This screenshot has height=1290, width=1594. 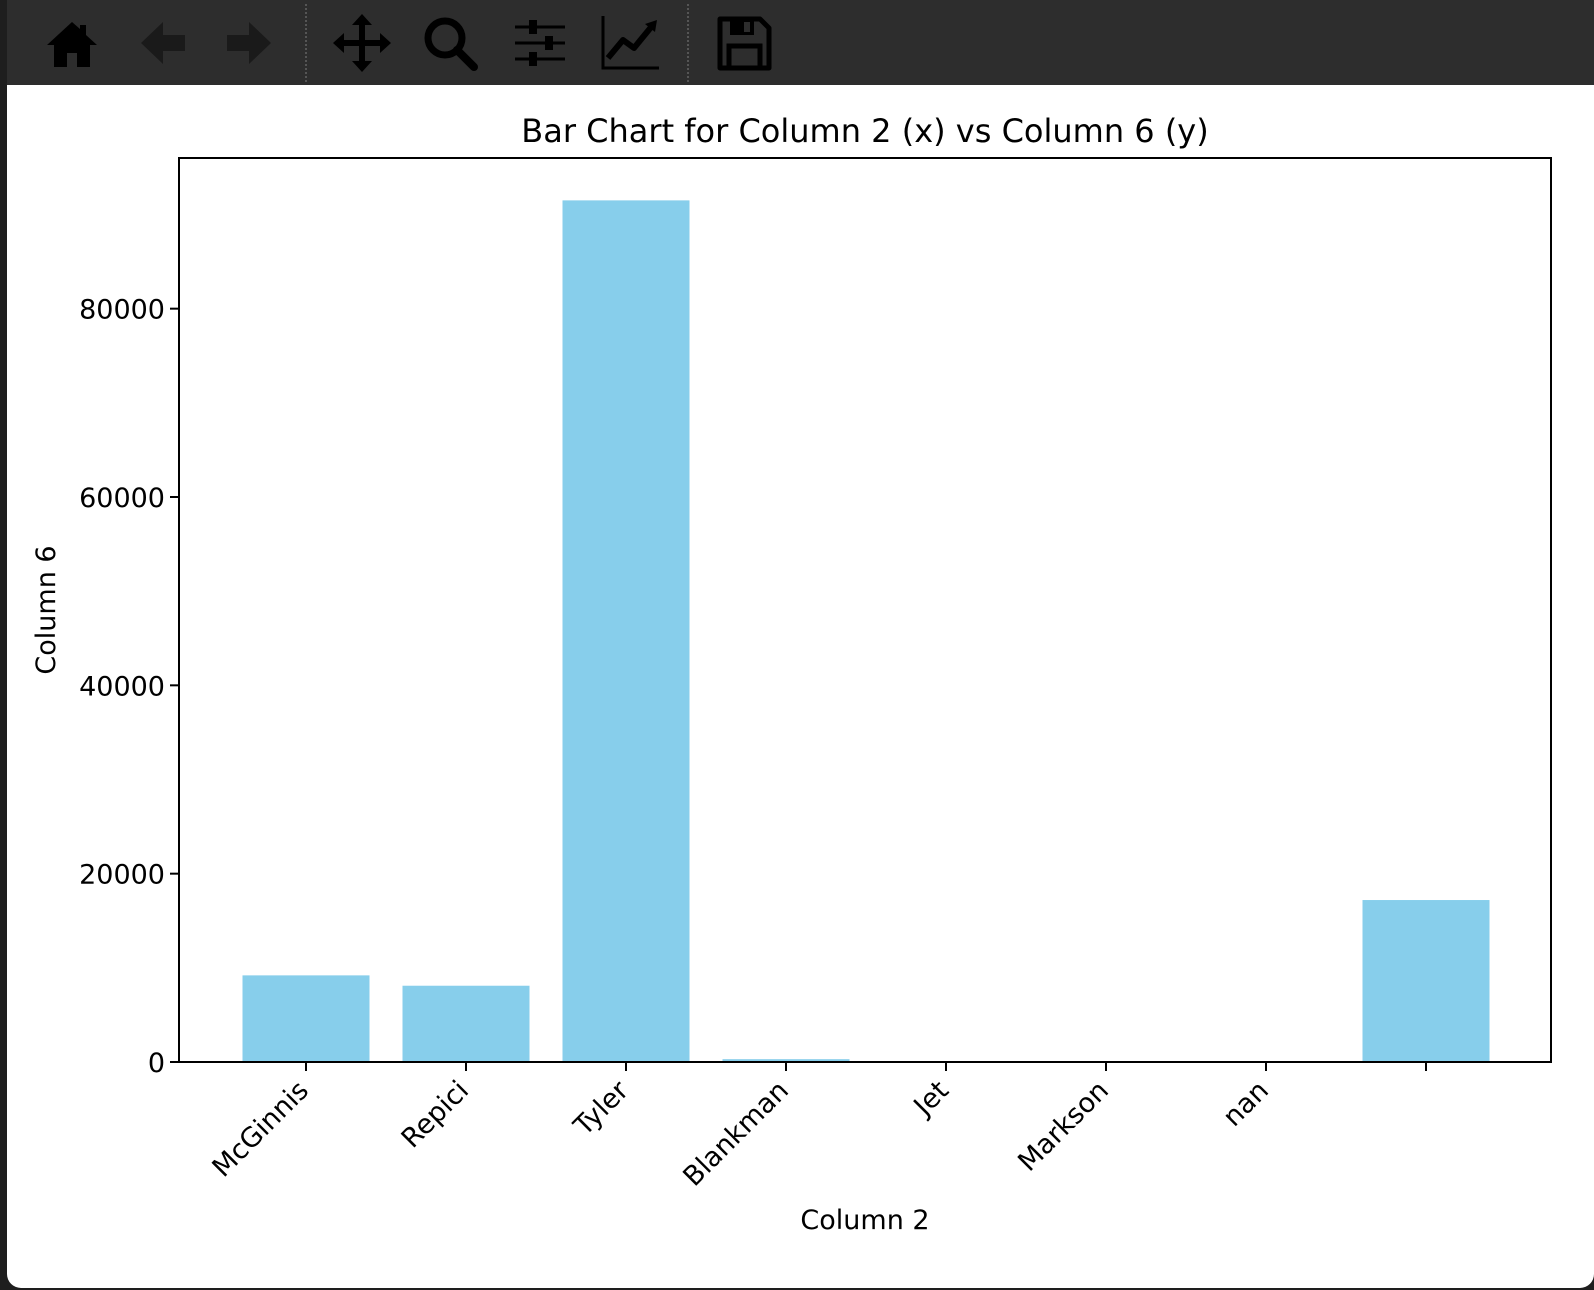 I want to click on edit-axis-icon, so click(x=630, y=43).